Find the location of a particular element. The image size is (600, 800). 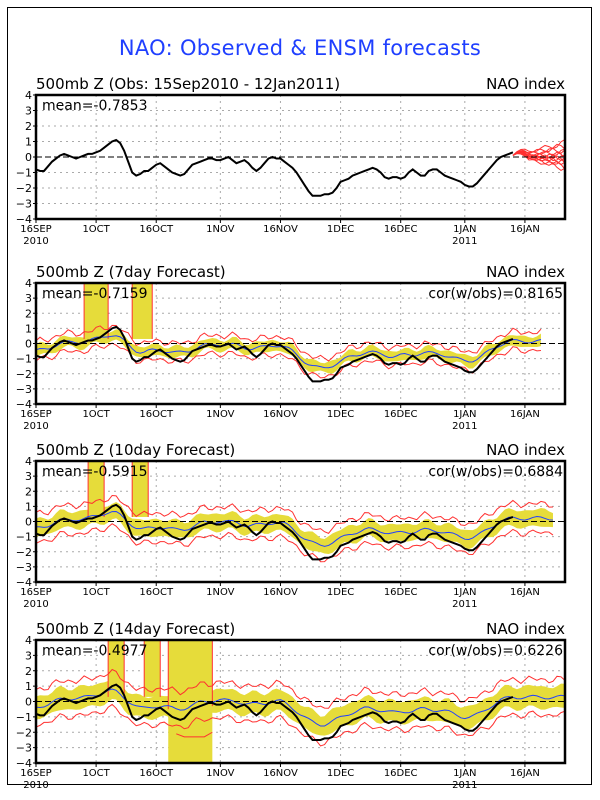

main-title: NAO: Observed & ENSM forecasts is located at coordinates (300, 48).